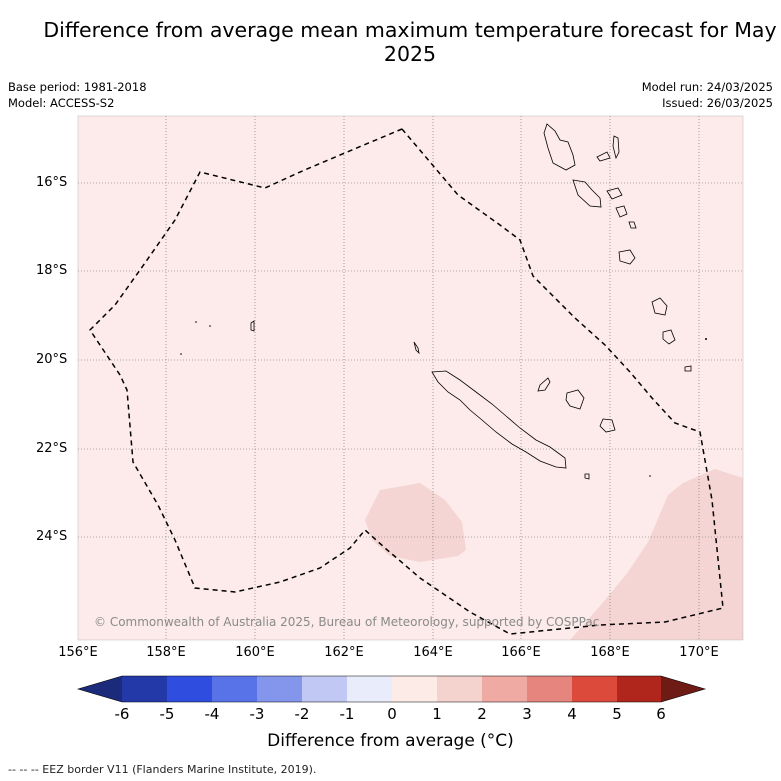 This screenshot has height=781, width=781. I want to click on aneityum-island, so click(688, 368).